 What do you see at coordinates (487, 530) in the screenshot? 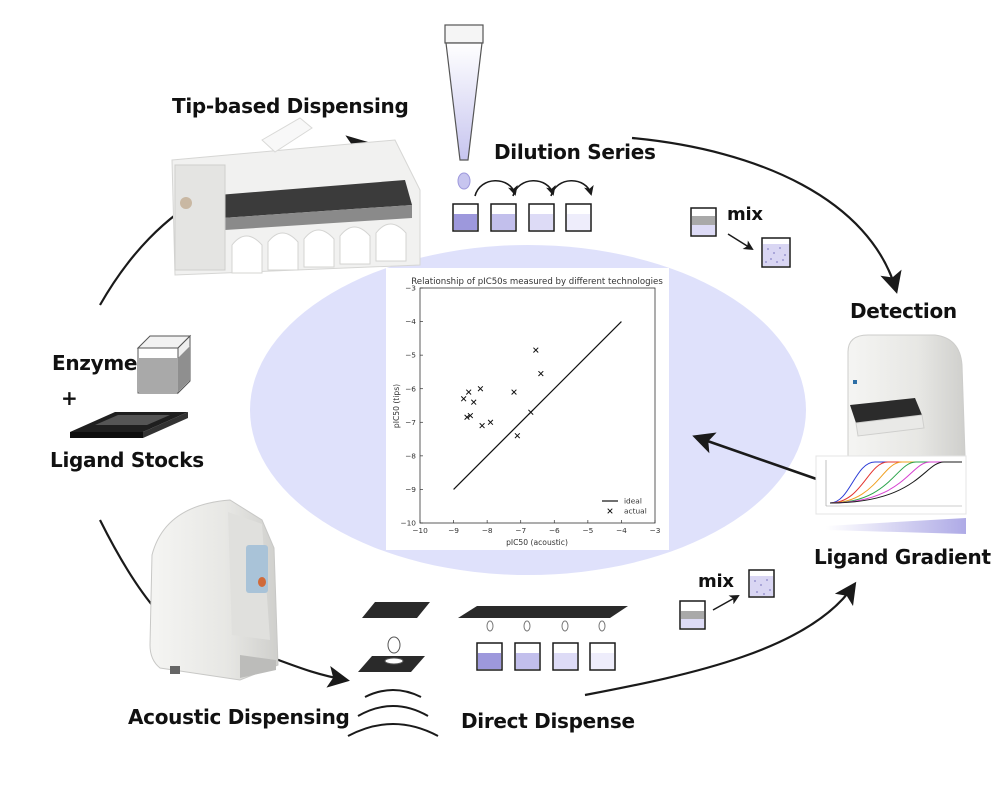
I see `x-tick-label: −8` at bounding box center [487, 530].